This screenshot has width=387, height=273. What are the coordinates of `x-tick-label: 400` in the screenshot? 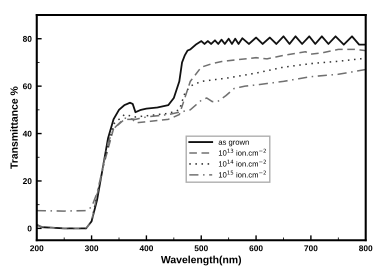 It's located at (147, 248).